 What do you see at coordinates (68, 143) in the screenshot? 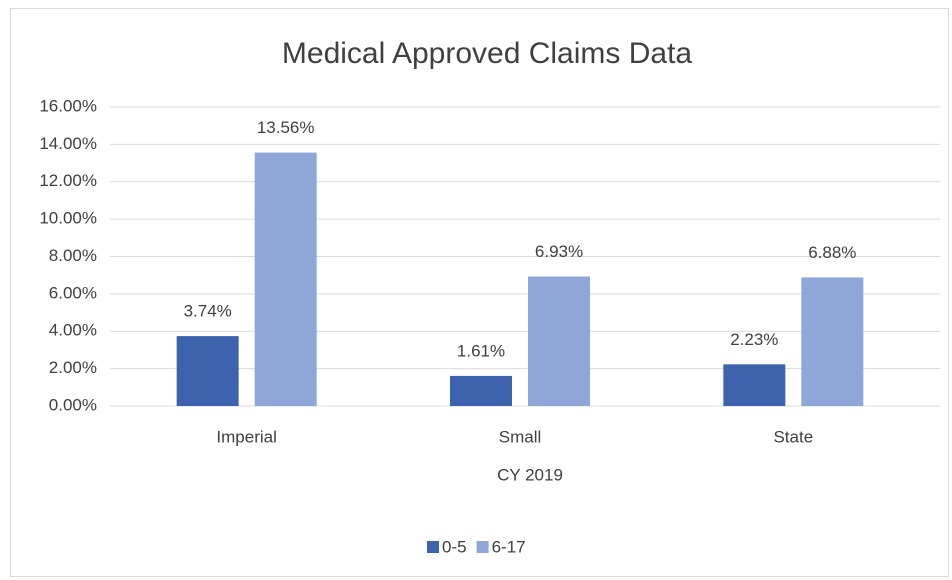
I see `y-tick-label: 14.00%` at bounding box center [68, 143].